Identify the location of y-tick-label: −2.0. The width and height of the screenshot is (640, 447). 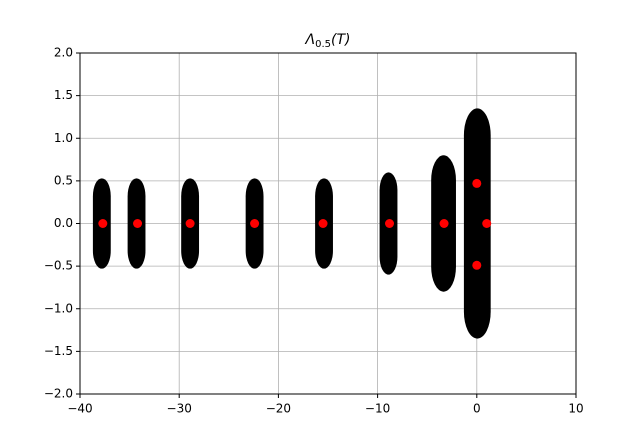
(58, 394).